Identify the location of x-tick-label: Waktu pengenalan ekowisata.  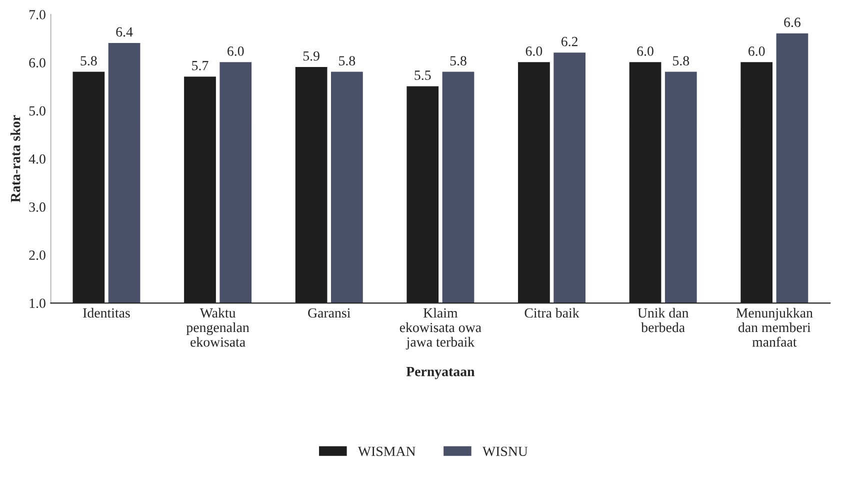
(218, 327).